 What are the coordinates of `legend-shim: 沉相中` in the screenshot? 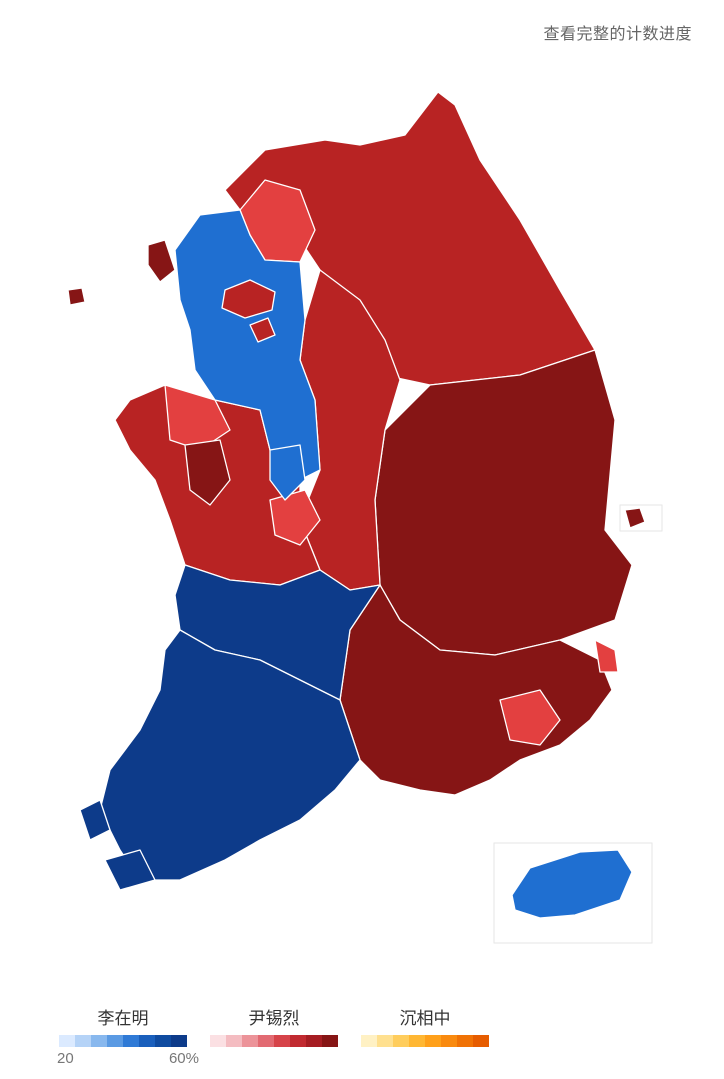 It's located at (425, 1025).